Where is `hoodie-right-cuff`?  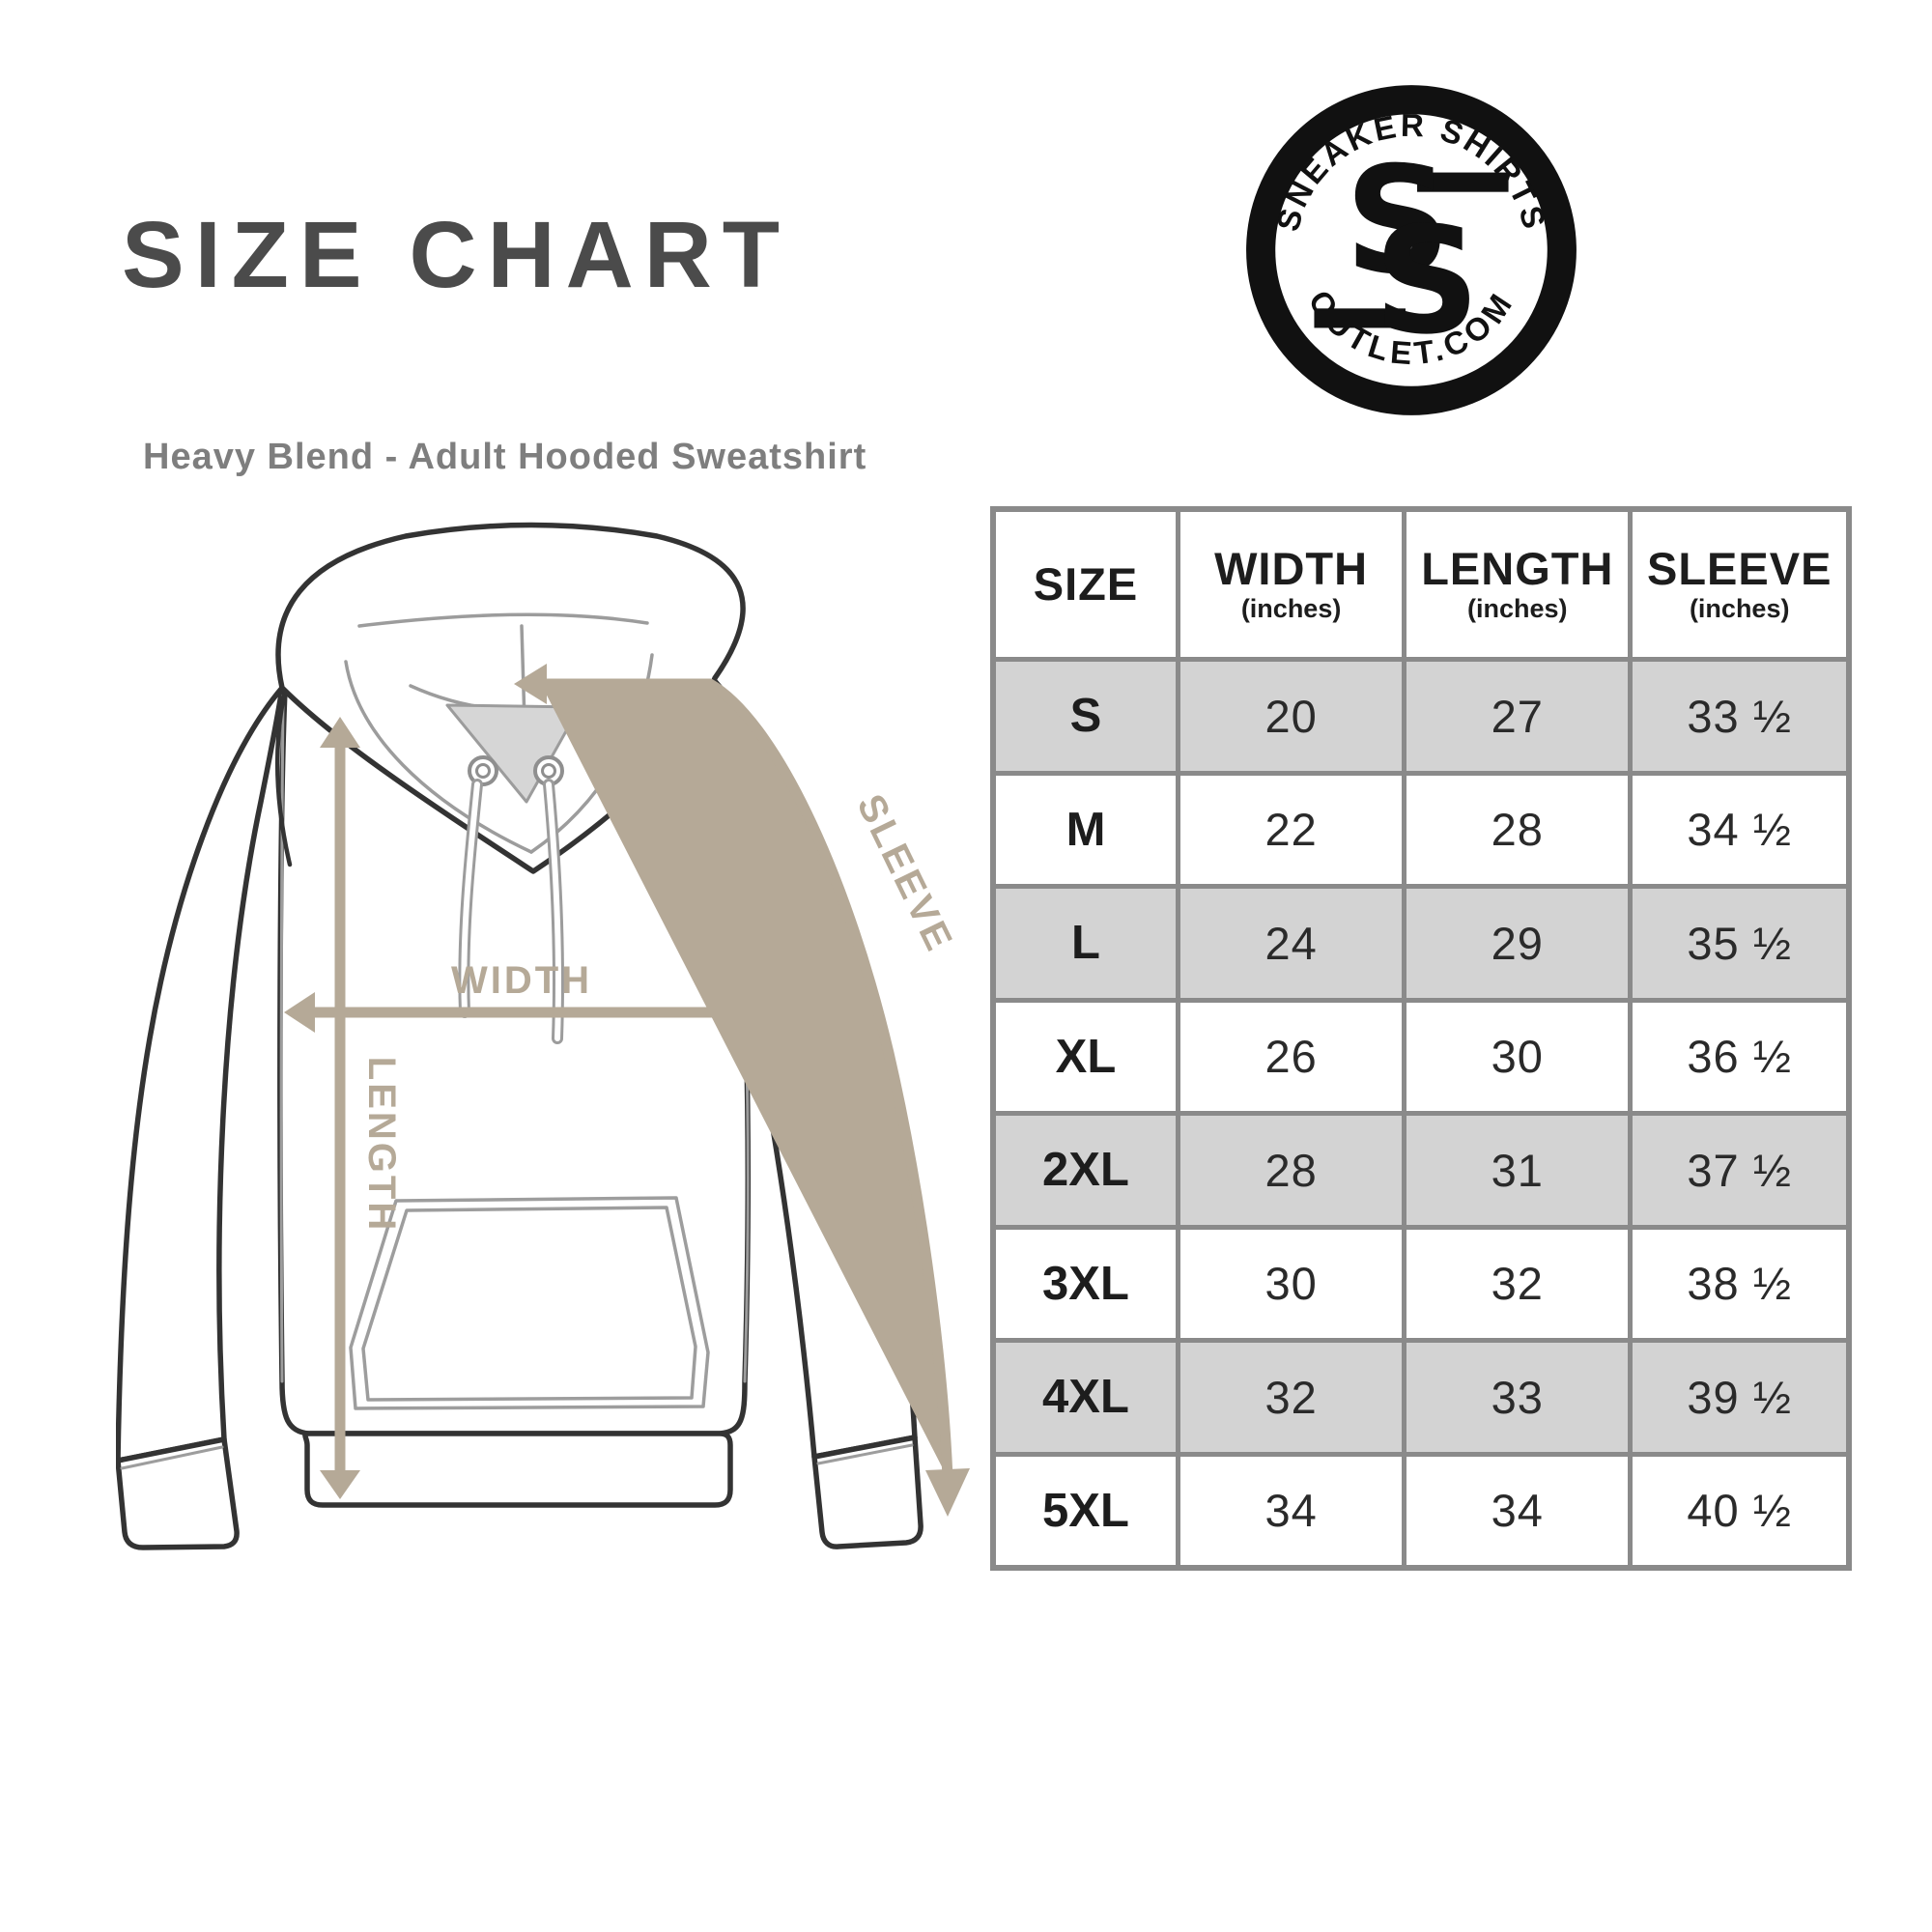
hoodie-right-cuff is located at coordinates (867, 1492).